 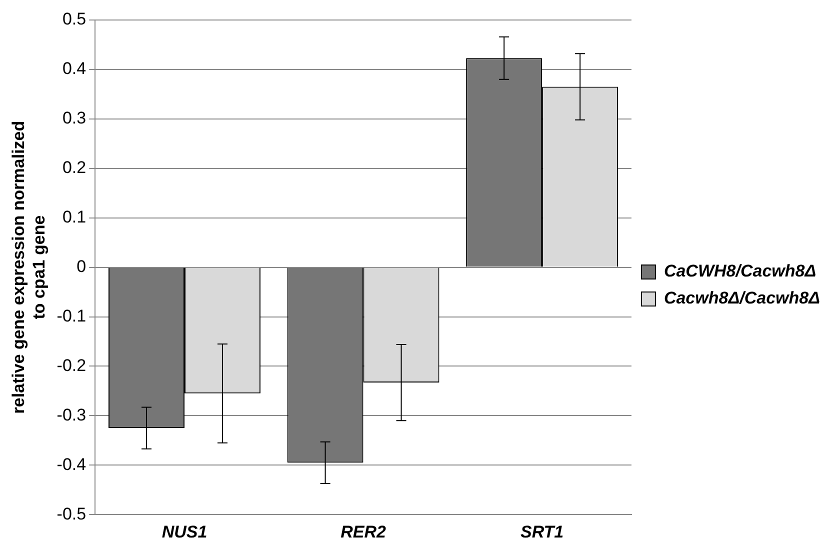 What do you see at coordinates (74, 217) in the screenshot?
I see `y-tick-label: 0.1` at bounding box center [74, 217].